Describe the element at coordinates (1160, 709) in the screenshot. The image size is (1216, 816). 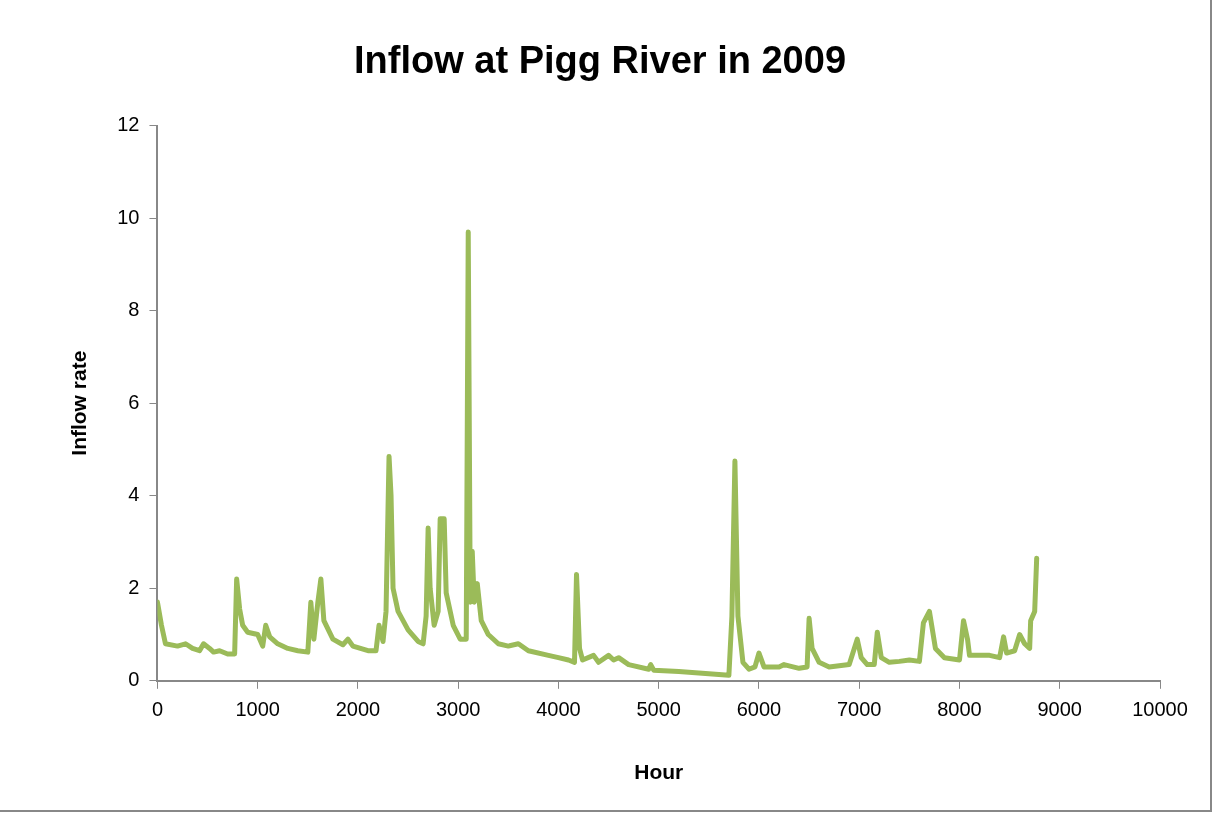
I see `x-tick-label: 10000` at that location.